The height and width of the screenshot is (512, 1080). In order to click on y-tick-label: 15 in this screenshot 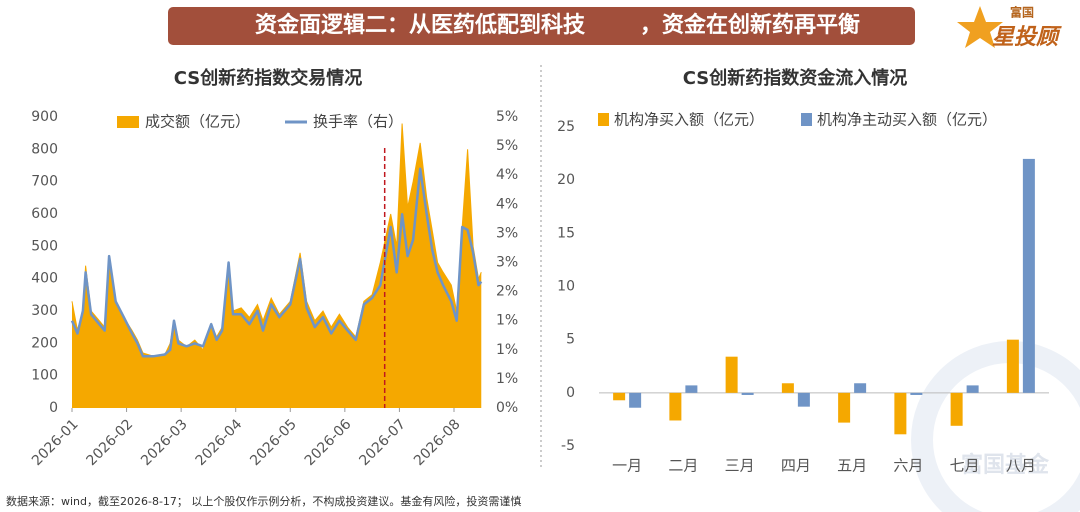, I will do `click(566, 233)`.